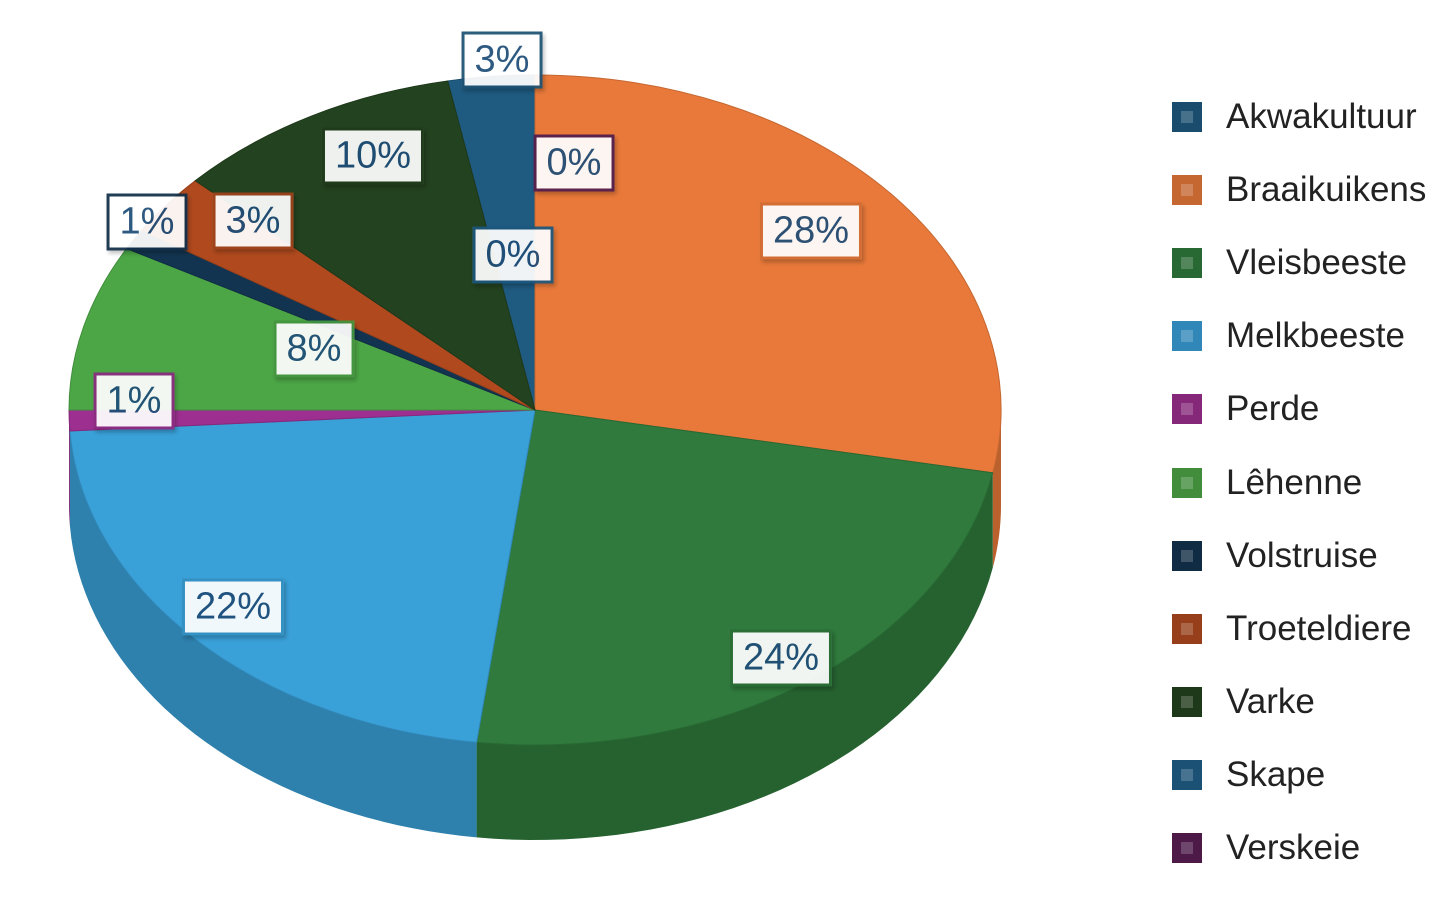  I want to click on legend-label: Varke, so click(1270, 702).